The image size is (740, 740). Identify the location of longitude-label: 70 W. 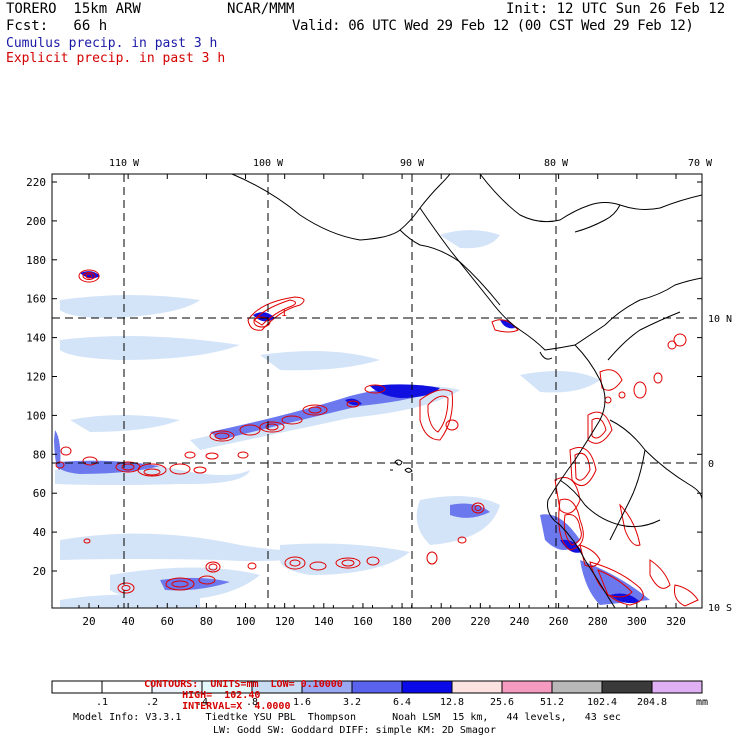
(700, 163).